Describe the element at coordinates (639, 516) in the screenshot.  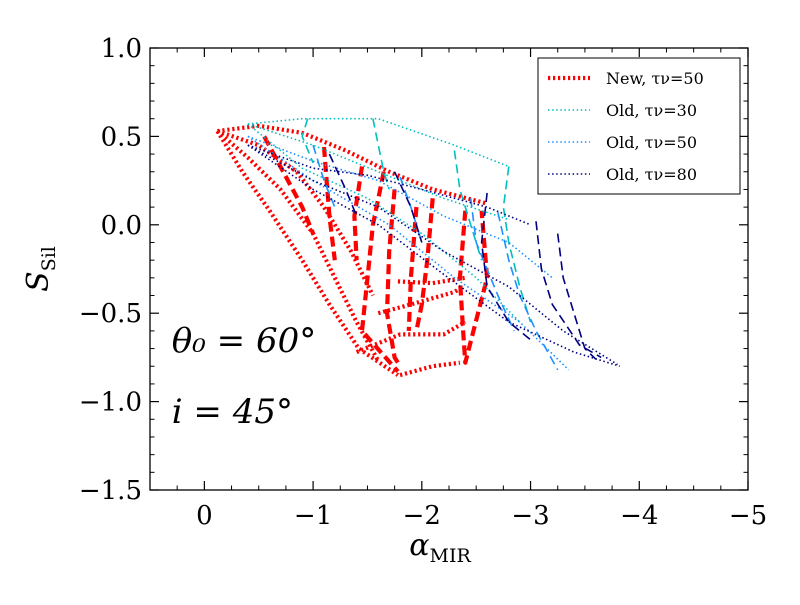
I see `x-tick-label: −4` at that location.